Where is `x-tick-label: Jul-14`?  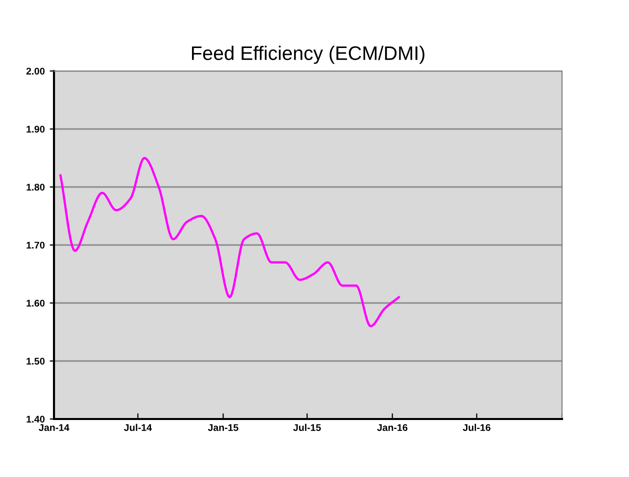 x-tick-label: Jul-14 is located at coordinates (138, 427).